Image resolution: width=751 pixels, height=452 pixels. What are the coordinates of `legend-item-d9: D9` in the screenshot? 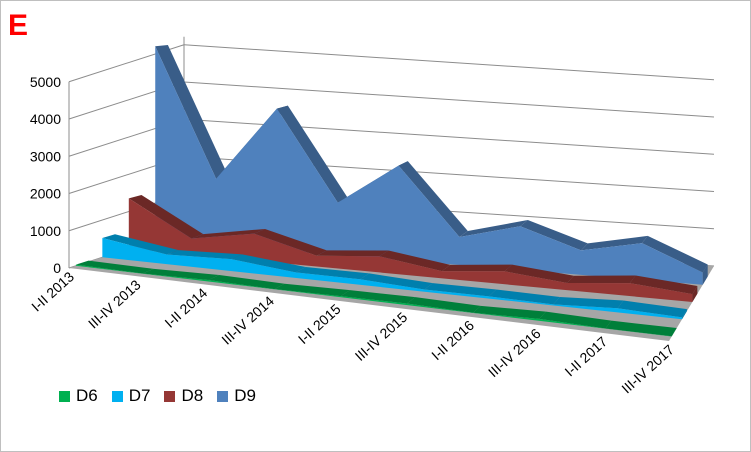 It's located at (236, 396).